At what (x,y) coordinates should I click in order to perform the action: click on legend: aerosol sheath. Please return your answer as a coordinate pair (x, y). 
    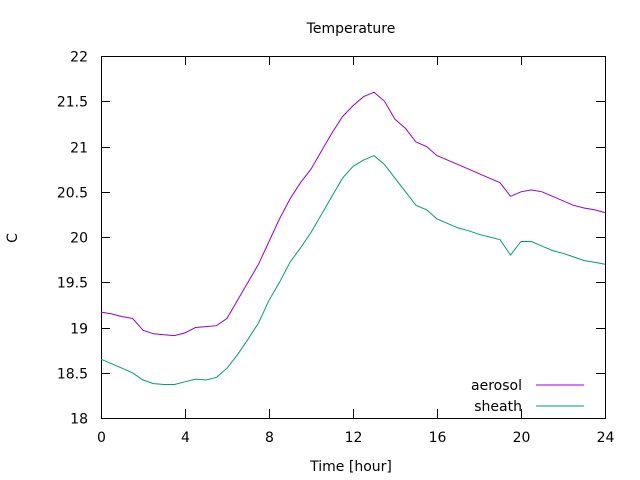
    Looking at the image, I should click on (527, 396).